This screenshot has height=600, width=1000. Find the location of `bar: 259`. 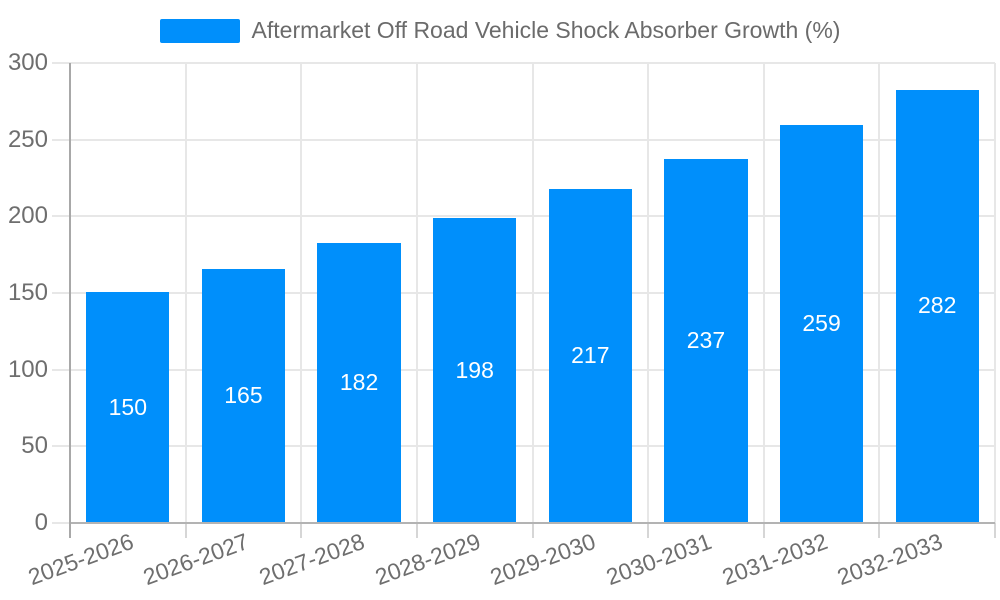

bar: 259 is located at coordinates (821, 323).